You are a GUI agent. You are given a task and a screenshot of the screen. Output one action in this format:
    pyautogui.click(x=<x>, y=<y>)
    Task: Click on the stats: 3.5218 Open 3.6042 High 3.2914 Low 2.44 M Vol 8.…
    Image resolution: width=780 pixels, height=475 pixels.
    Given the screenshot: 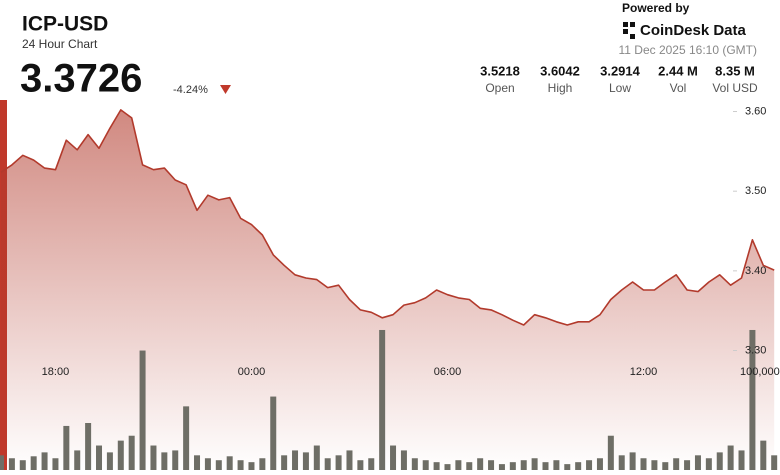 What is the action you would take?
    pyautogui.click(x=619, y=79)
    